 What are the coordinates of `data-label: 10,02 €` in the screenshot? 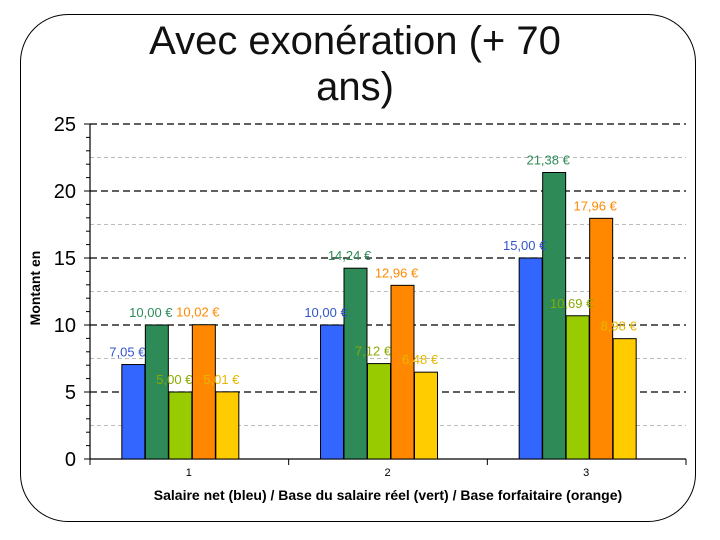 It's located at (198, 312).